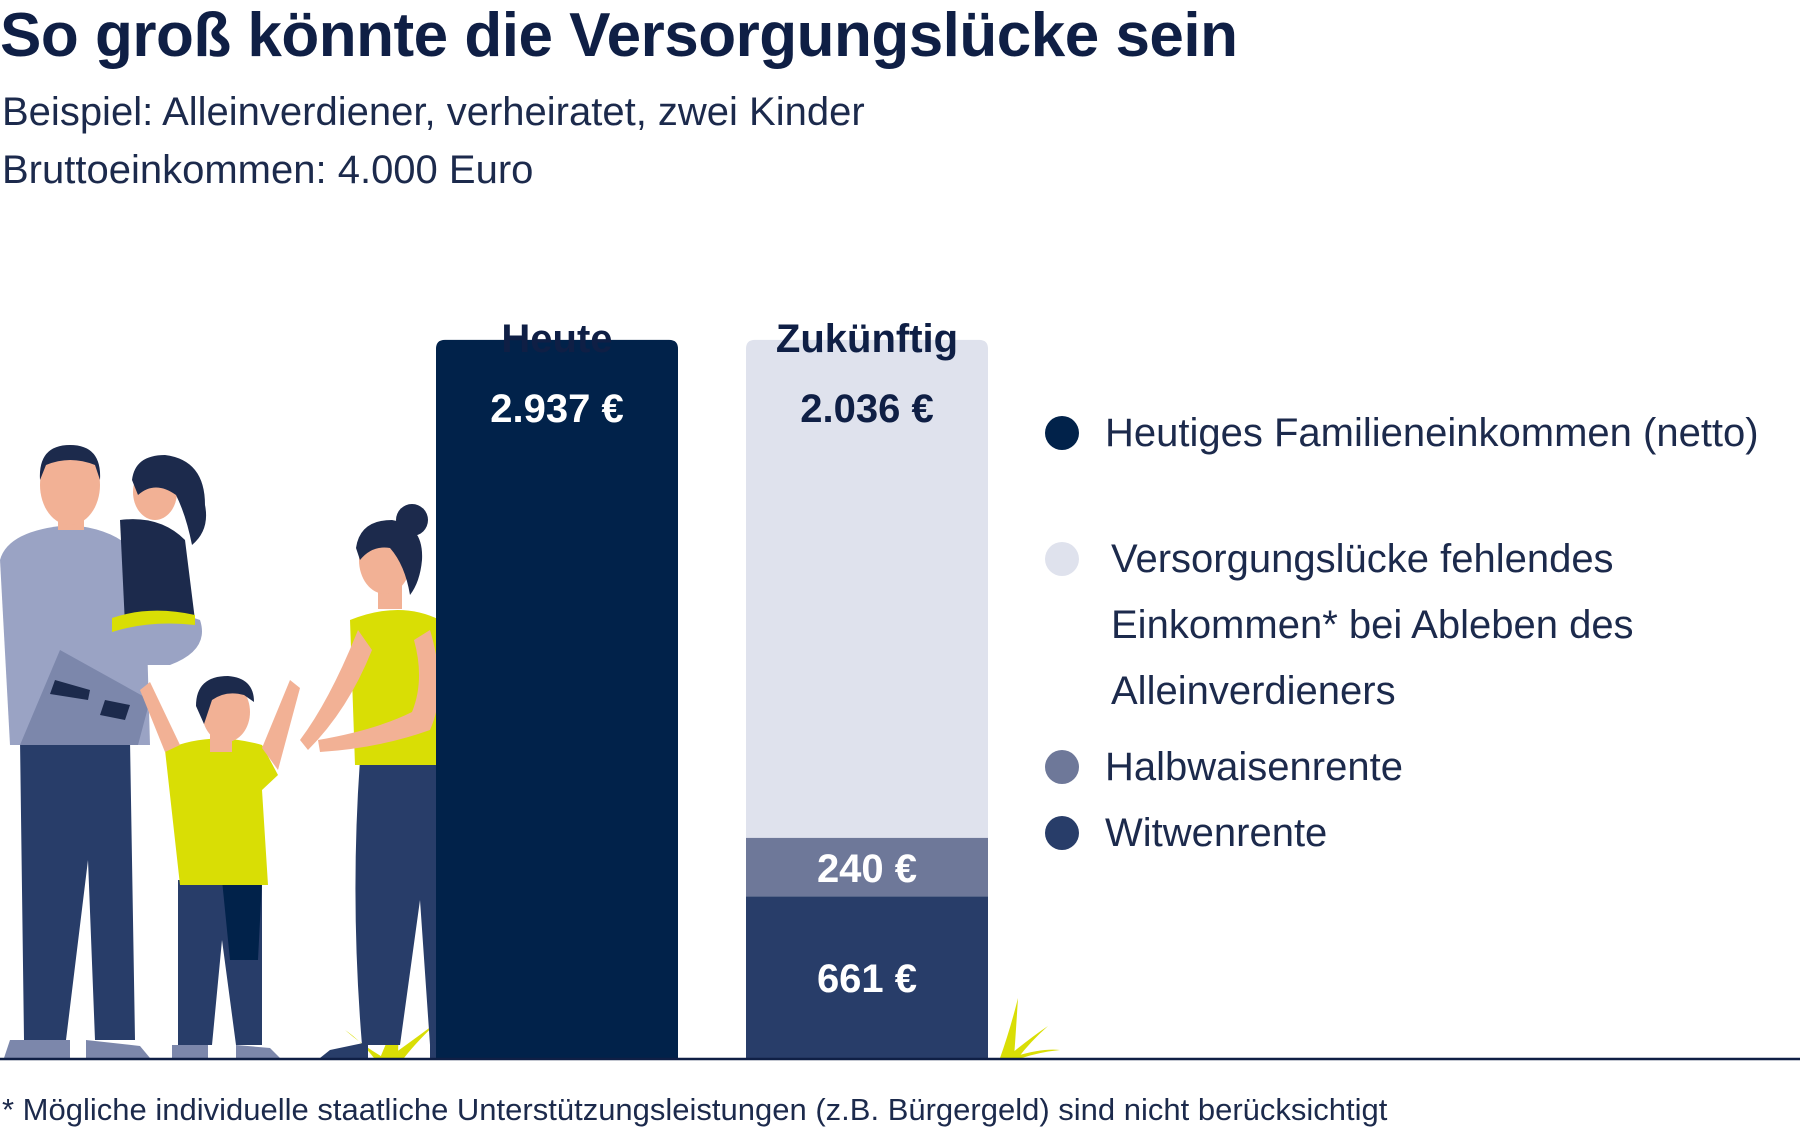 The image size is (1800, 1132). I want to click on chart-subtitle-line-2: Bruttoeinkommen: 4.000 Euro, so click(268, 170).